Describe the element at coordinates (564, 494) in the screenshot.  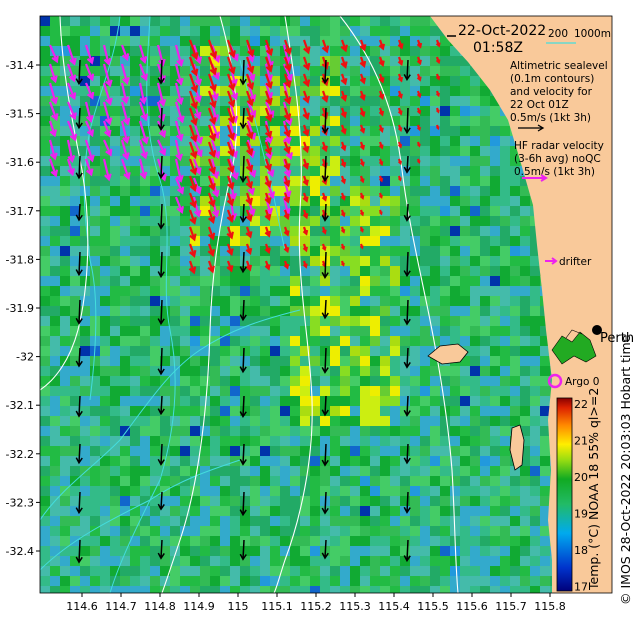
I see `colorbar` at that location.